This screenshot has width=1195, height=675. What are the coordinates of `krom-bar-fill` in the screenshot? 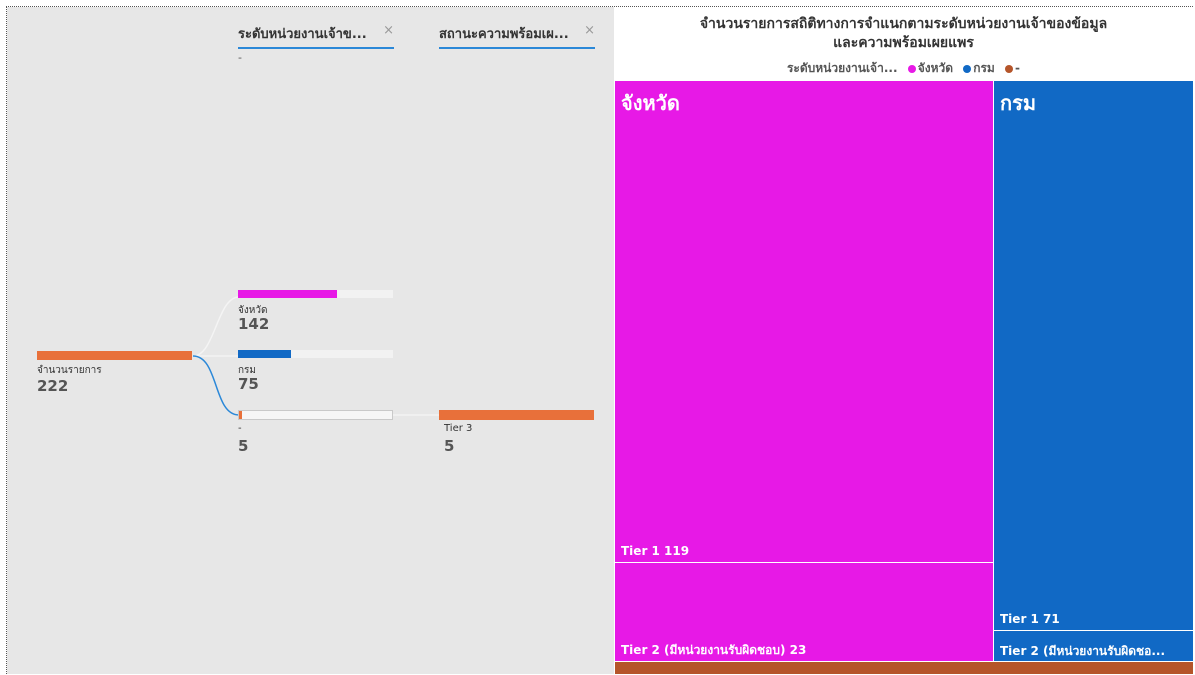 It's located at (264, 354).